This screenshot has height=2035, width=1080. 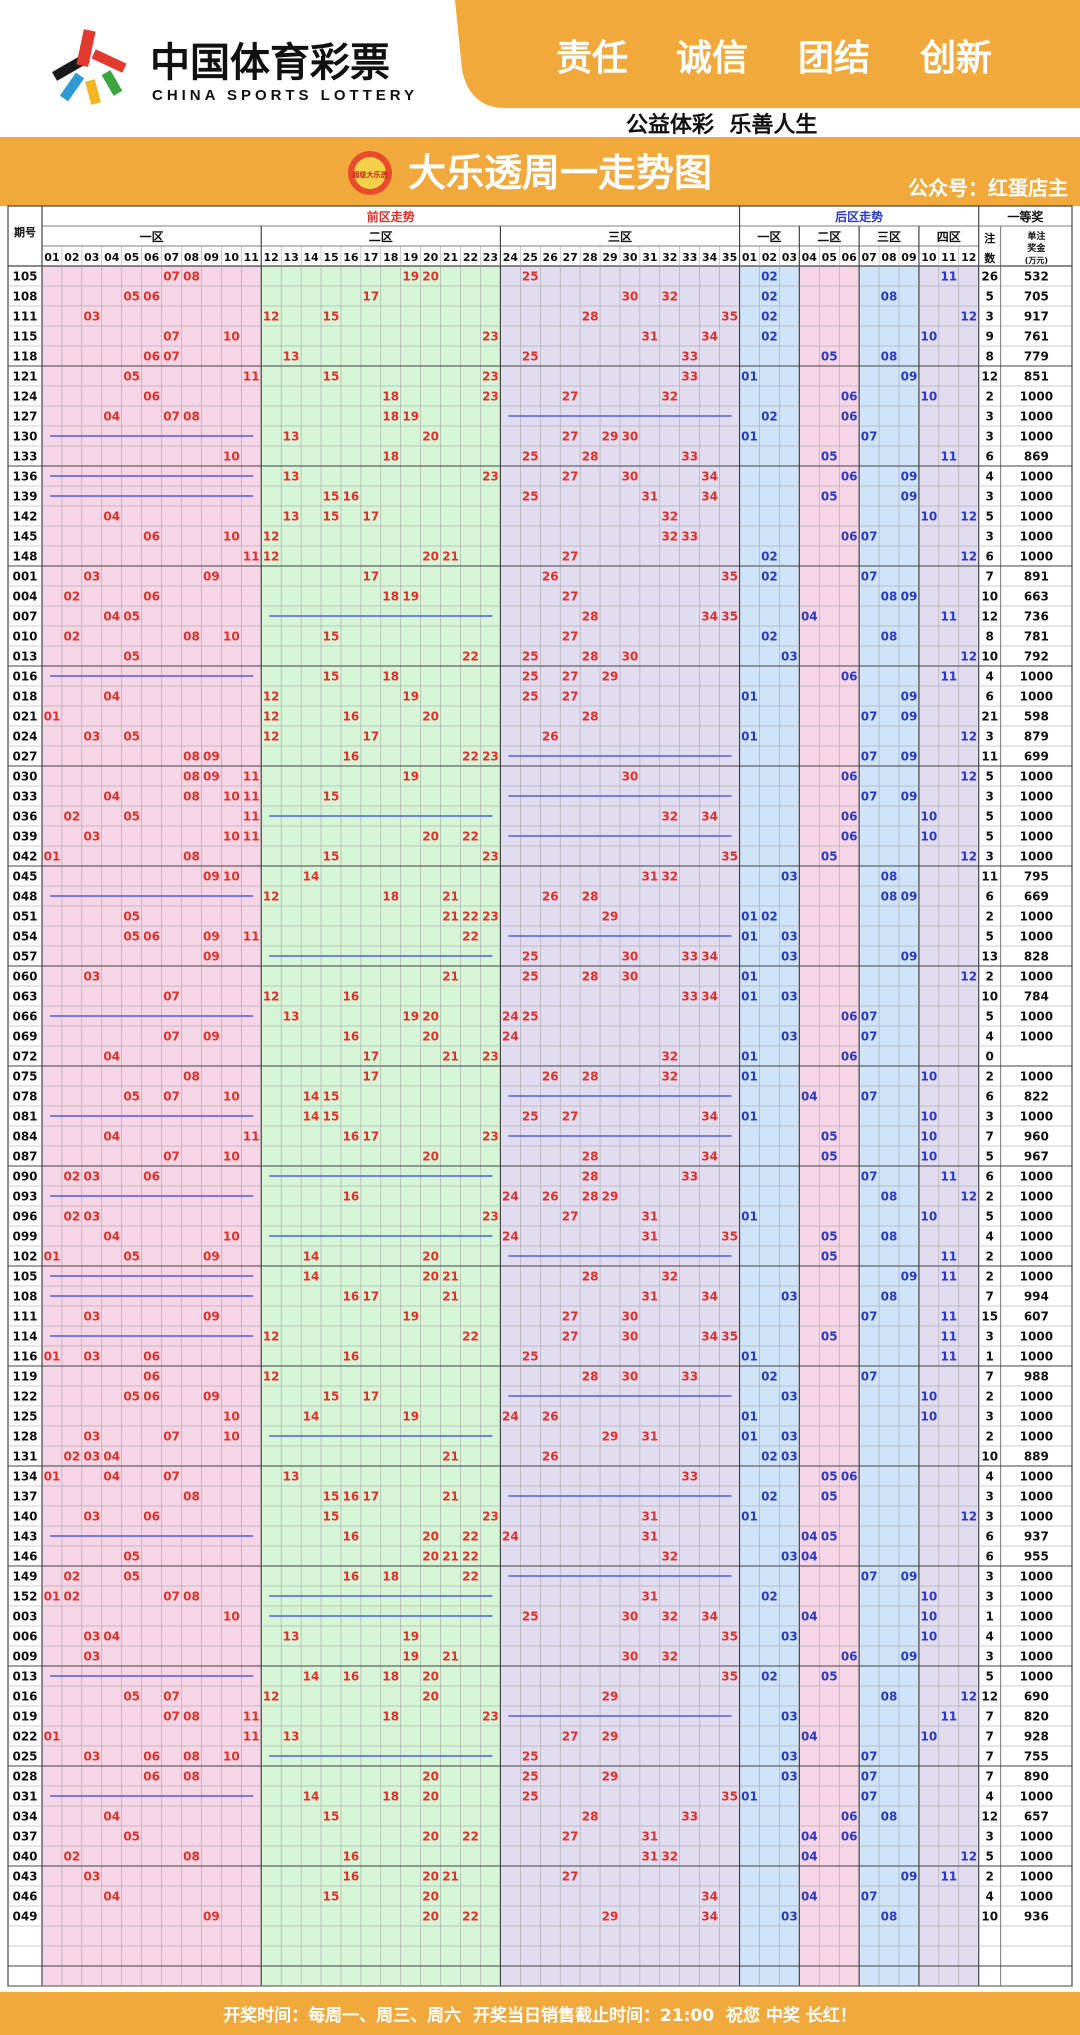 What do you see at coordinates (560, 173) in the screenshot?
I see `page-title: 大乐透周一走势图` at bounding box center [560, 173].